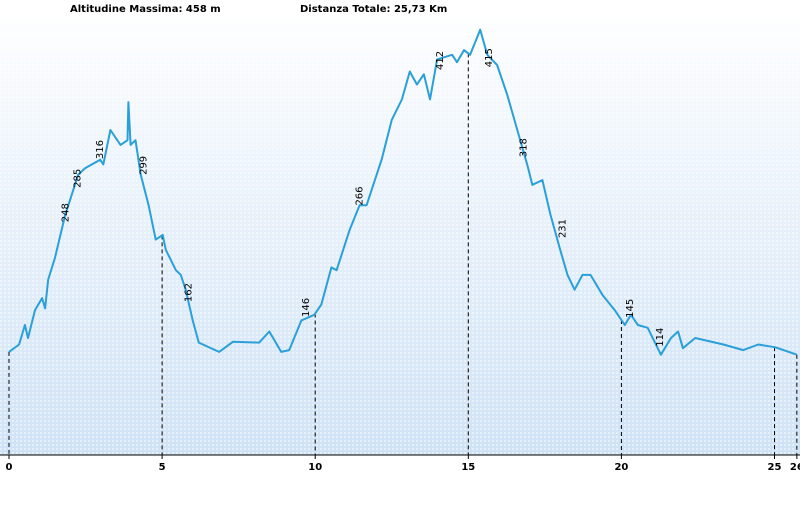 The width and height of the screenshot is (800, 514). Describe the element at coordinates (65, 212) in the screenshot. I see `altitude-label: 248` at that location.